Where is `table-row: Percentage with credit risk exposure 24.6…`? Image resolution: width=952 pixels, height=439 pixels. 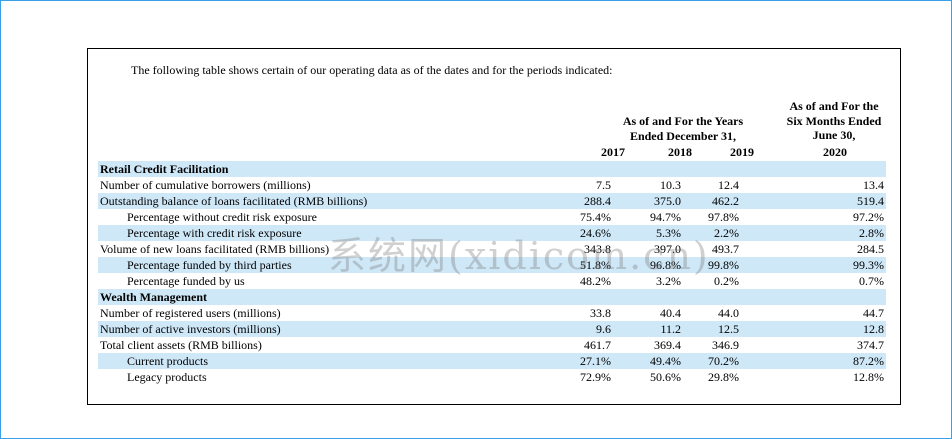
table-row: Percentage with credit risk exposure 24.6… is located at coordinates (492, 233).